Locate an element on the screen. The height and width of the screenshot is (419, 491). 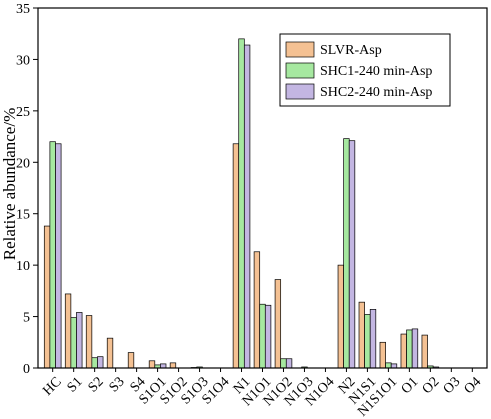
legend-label-3: SHC2-240 min-Asp is located at coordinates (376, 92).